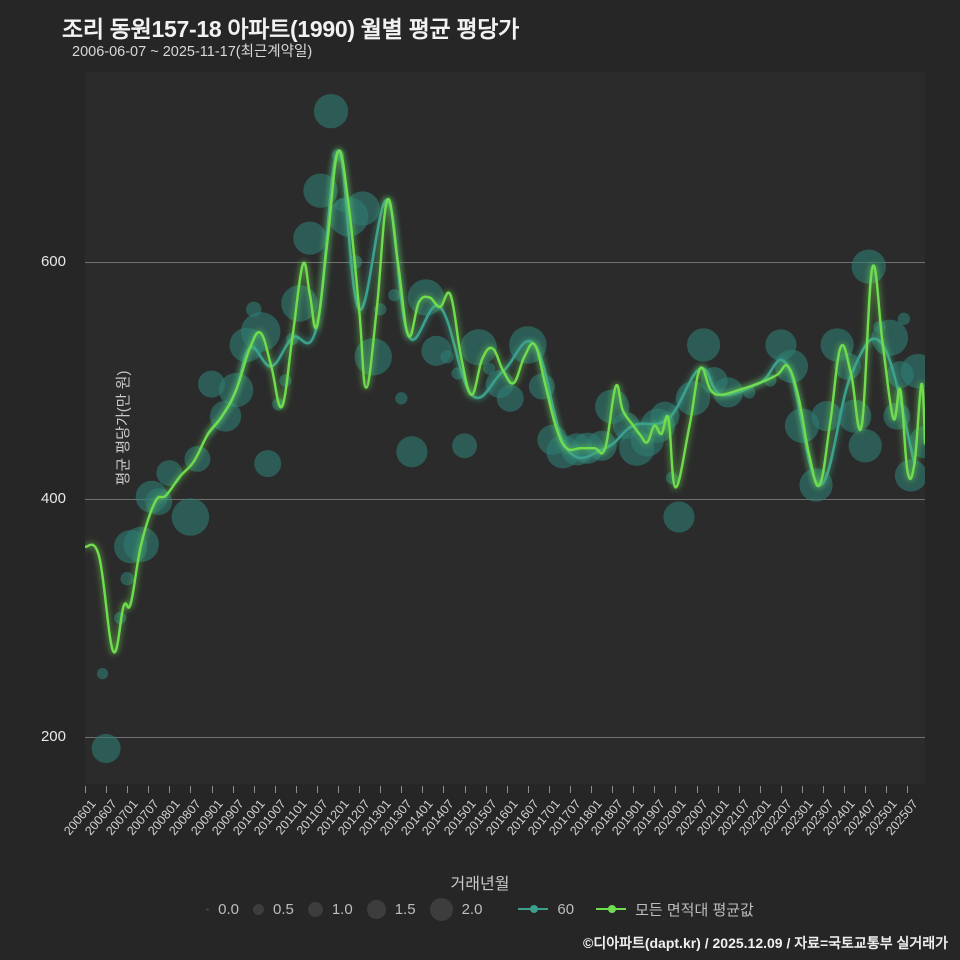  What do you see at coordinates (123, 428) in the screenshot?
I see `y-axis-label: 평균 평당가(만 원)` at bounding box center [123, 428].